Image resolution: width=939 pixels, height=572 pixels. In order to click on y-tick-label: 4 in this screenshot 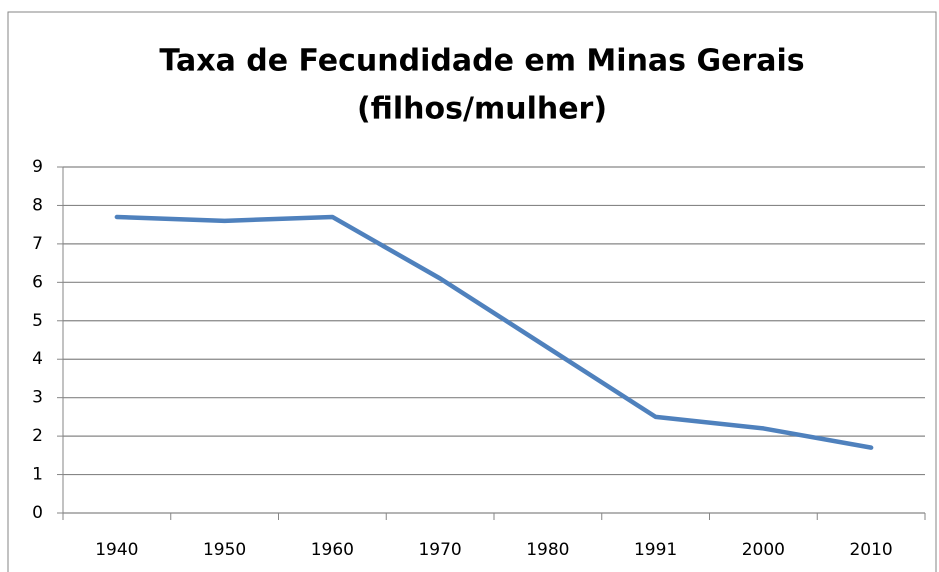, I will do `click(37, 359)`.